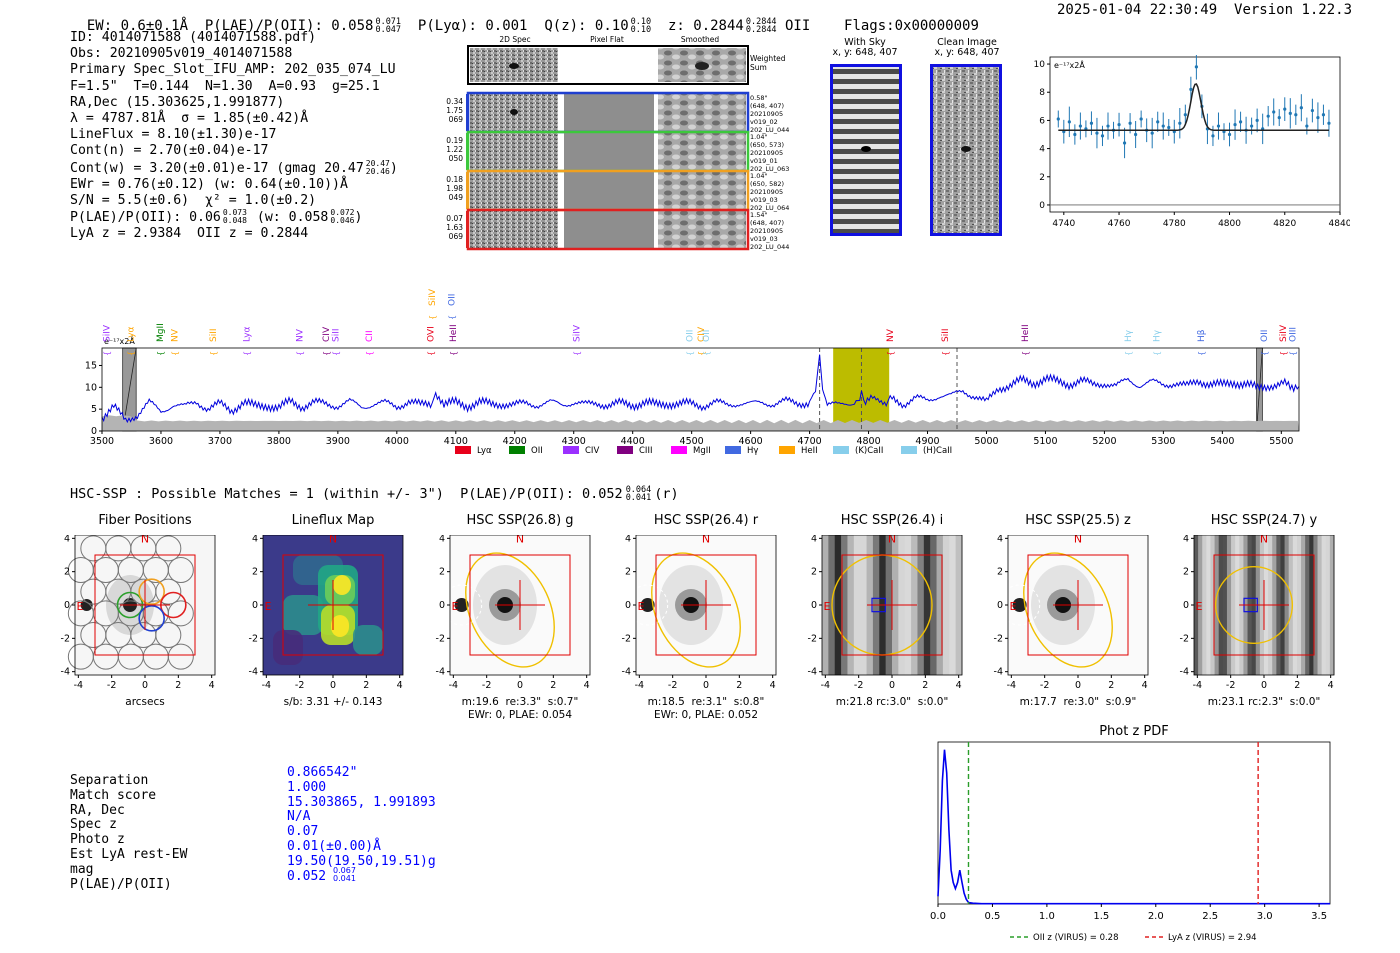 This screenshot has width=1400, height=953. What do you see at coordinates (456, 441) in the screenshot?
I see `spectrum-xtick-label: 4100` at bounding box center [456, 441].